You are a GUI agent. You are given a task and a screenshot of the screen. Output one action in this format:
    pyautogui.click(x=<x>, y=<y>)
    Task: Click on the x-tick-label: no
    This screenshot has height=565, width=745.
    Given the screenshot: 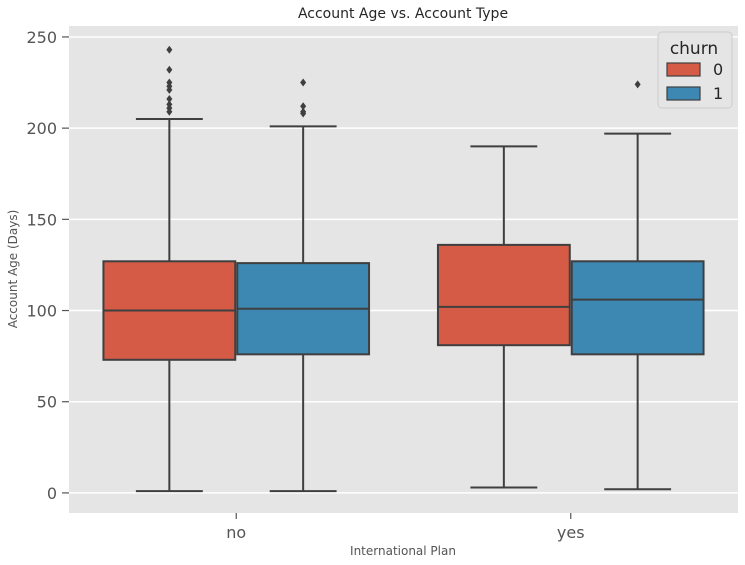 What is the action you would take?
    pyautogui.click(x=236, y=532)
    